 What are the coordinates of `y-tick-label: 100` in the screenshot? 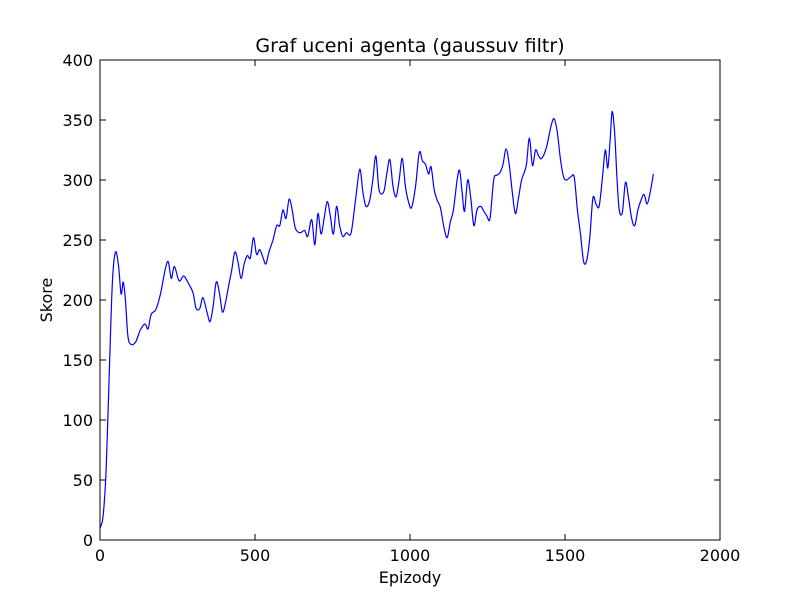 It's located at (77, 420).